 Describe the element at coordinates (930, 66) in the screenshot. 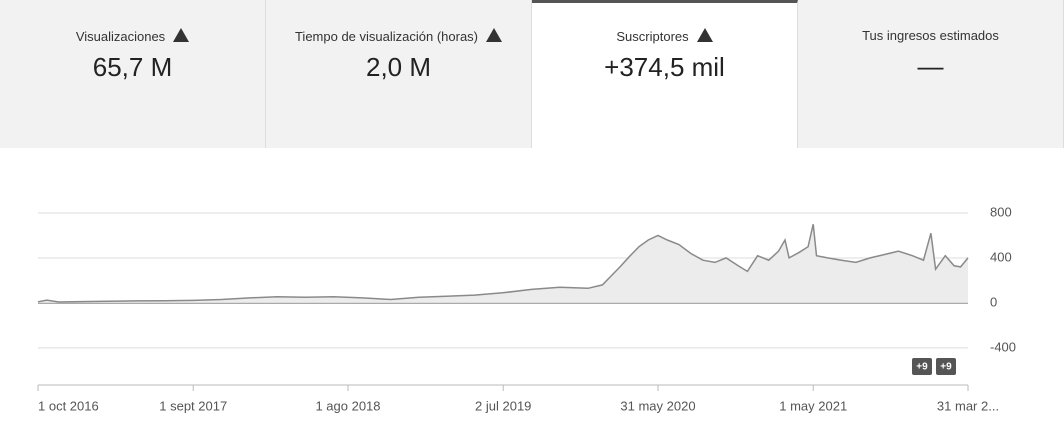

I see `tab-value: —` at that location.